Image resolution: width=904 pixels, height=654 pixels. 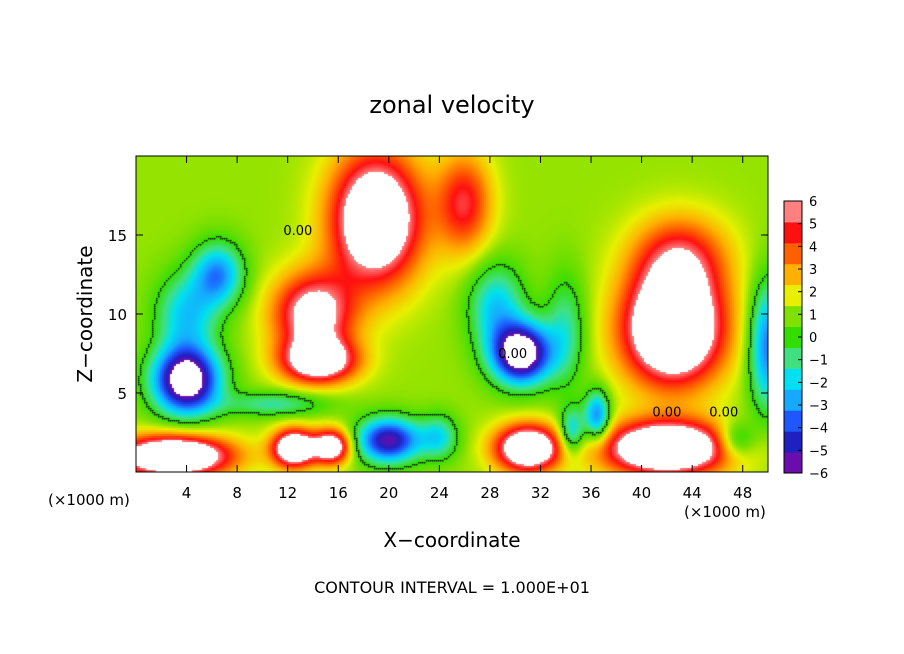 What do you see at coordinates (452, 587) in the screenshot?
I see `contour-interval-footer: CONTOUR INTERVAL = 1.000E+01` at bounding box center [452, 587].